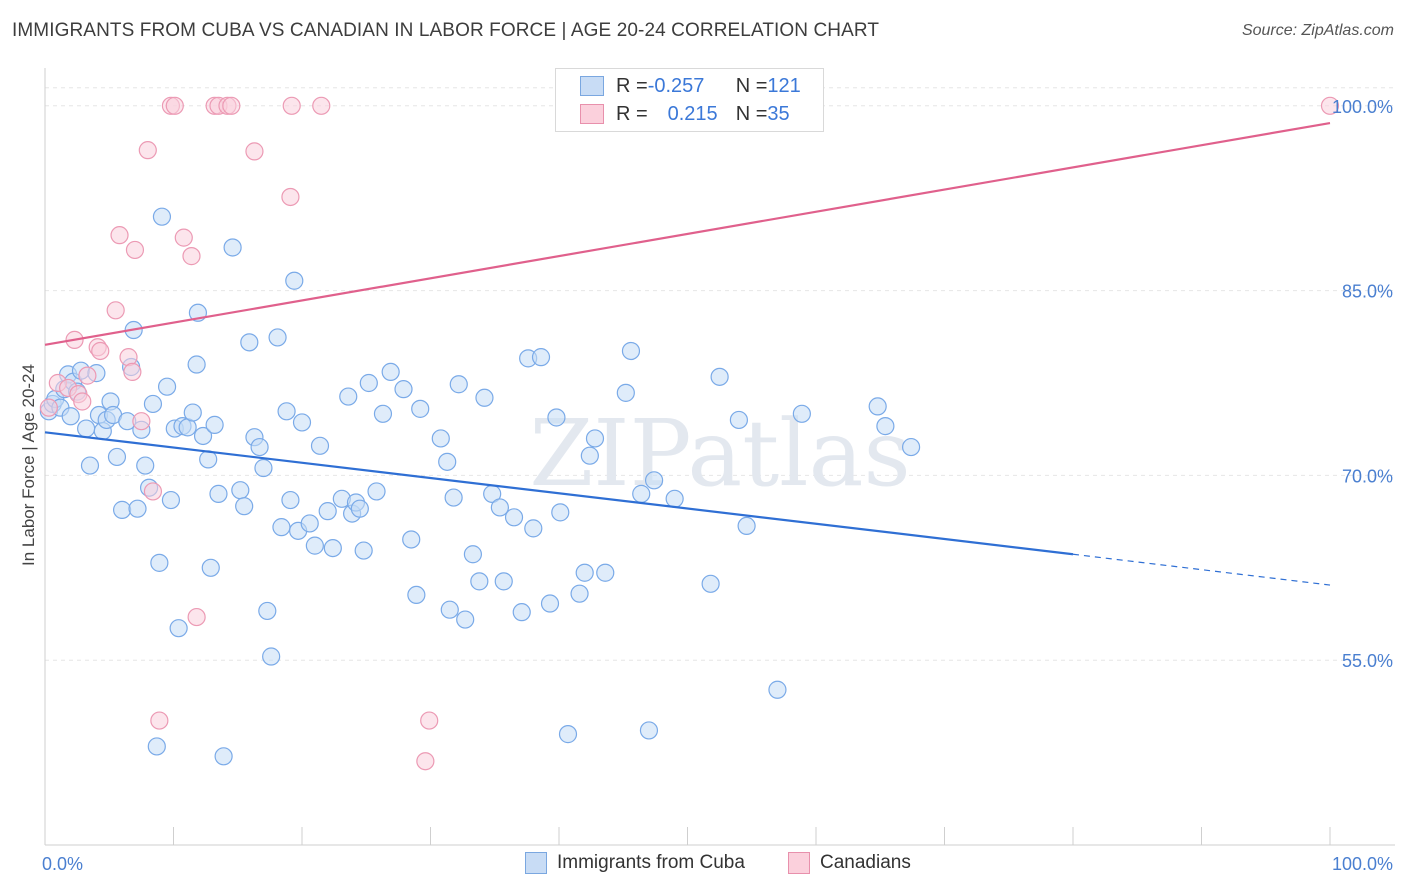  What do you see at coordinates (28, 465) in the screenshot?
I see `y-axis-label: In Labor Force | Age 20-24` at bounding box center [28, 465].